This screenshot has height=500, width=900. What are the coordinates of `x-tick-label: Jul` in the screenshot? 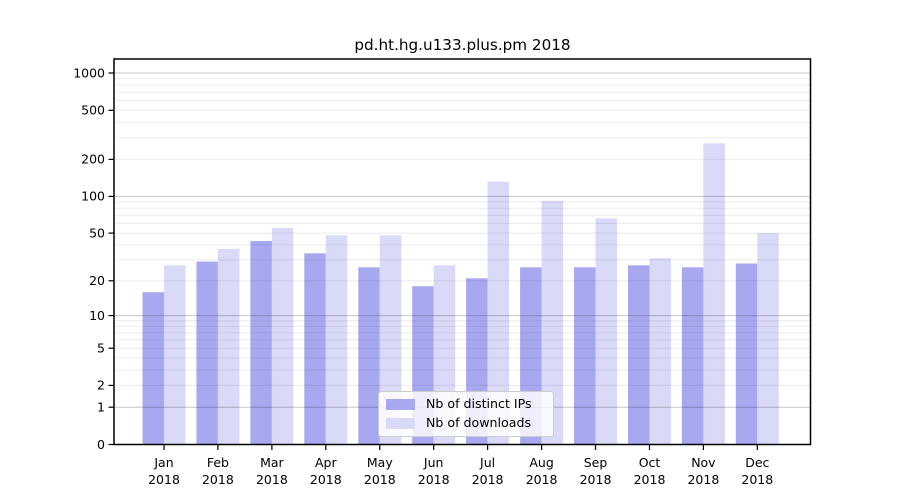 It's located at (487, 462).